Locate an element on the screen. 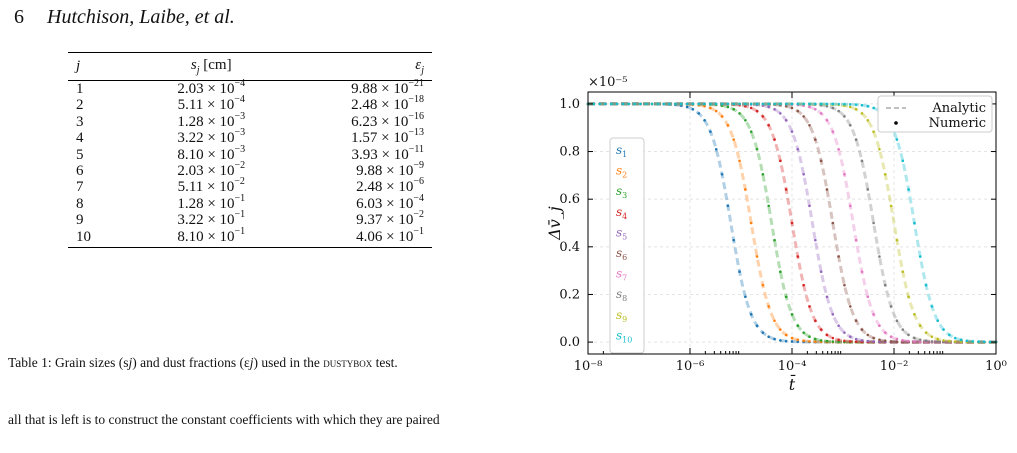 The image size is (1017, 453). cell-value: 3.93 × 10⁻¹¹ is located at coordinates (388, 153).